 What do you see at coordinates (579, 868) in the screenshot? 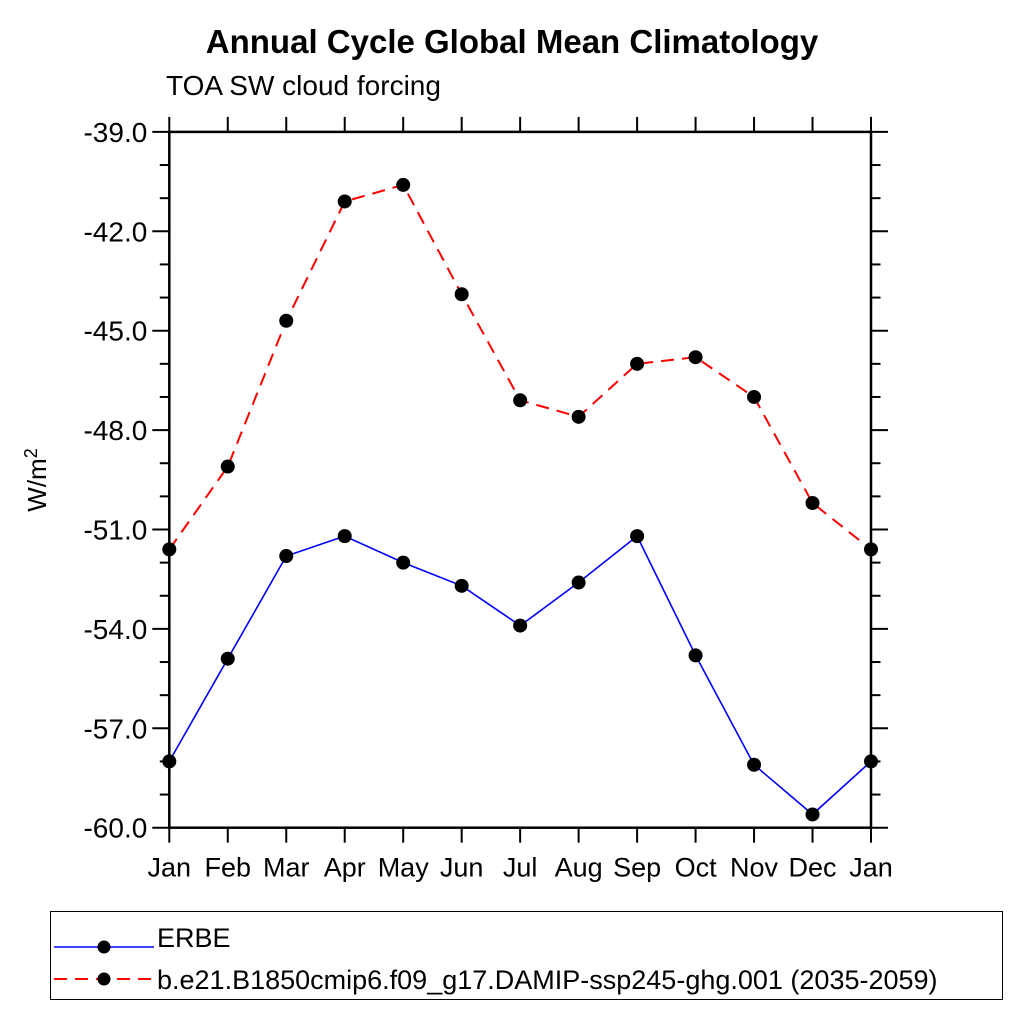
I see `x-tick-label: Aug` at bounding box center [579, 868].